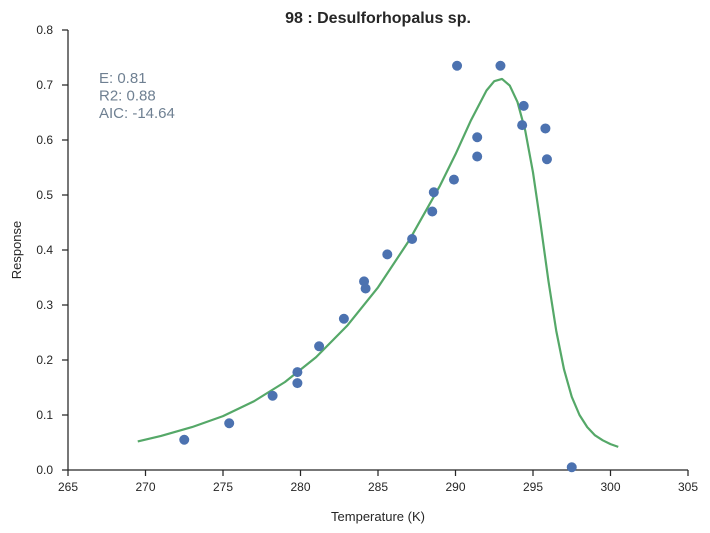 This screenshot has height=533, width=710. Describe the element at coordinates (44, 415) in the screenshot. I see `y-tick-label: 0.1` at that location.